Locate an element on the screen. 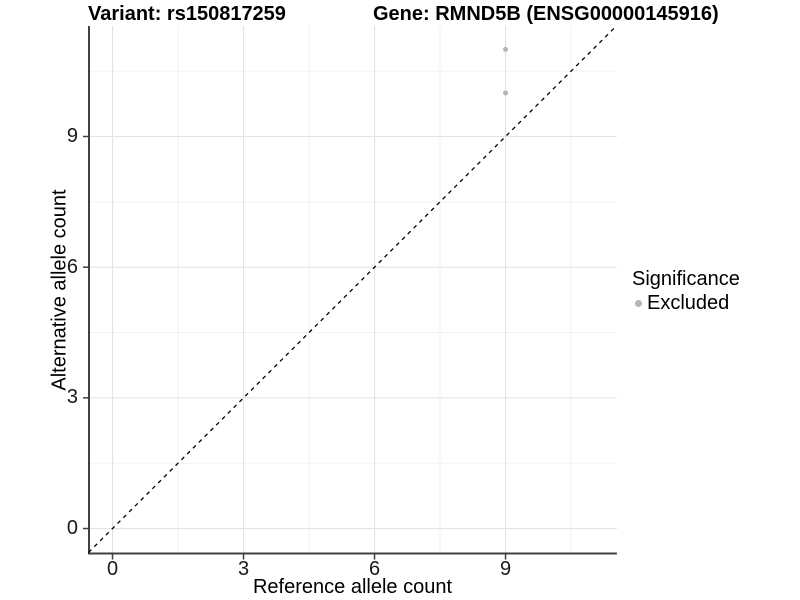 The height and width of the screenshot is (600, 800). legend-item-excluded: Excluded is located at coordinates (686, 303).